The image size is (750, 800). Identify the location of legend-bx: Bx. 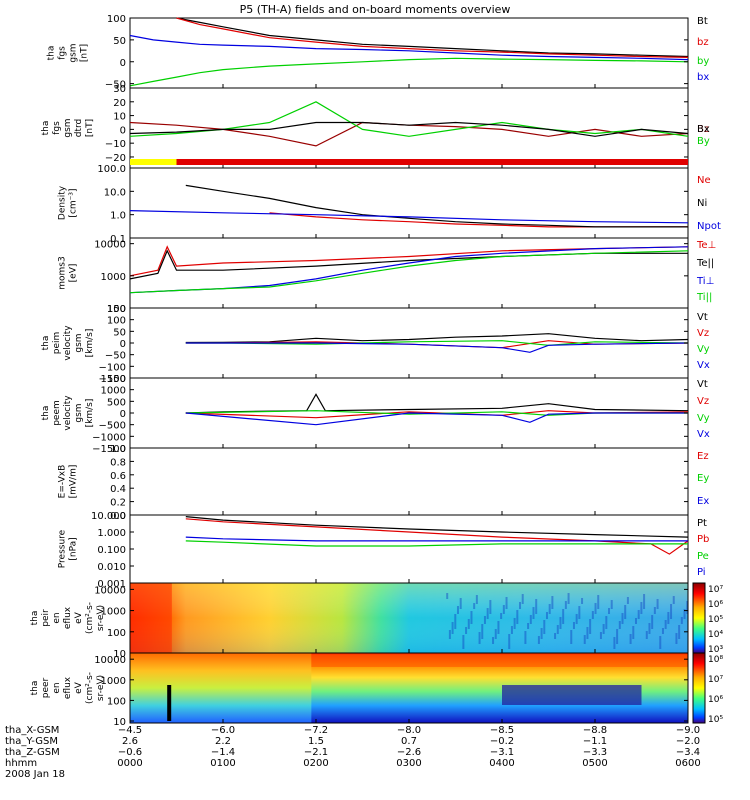
(703, 129).